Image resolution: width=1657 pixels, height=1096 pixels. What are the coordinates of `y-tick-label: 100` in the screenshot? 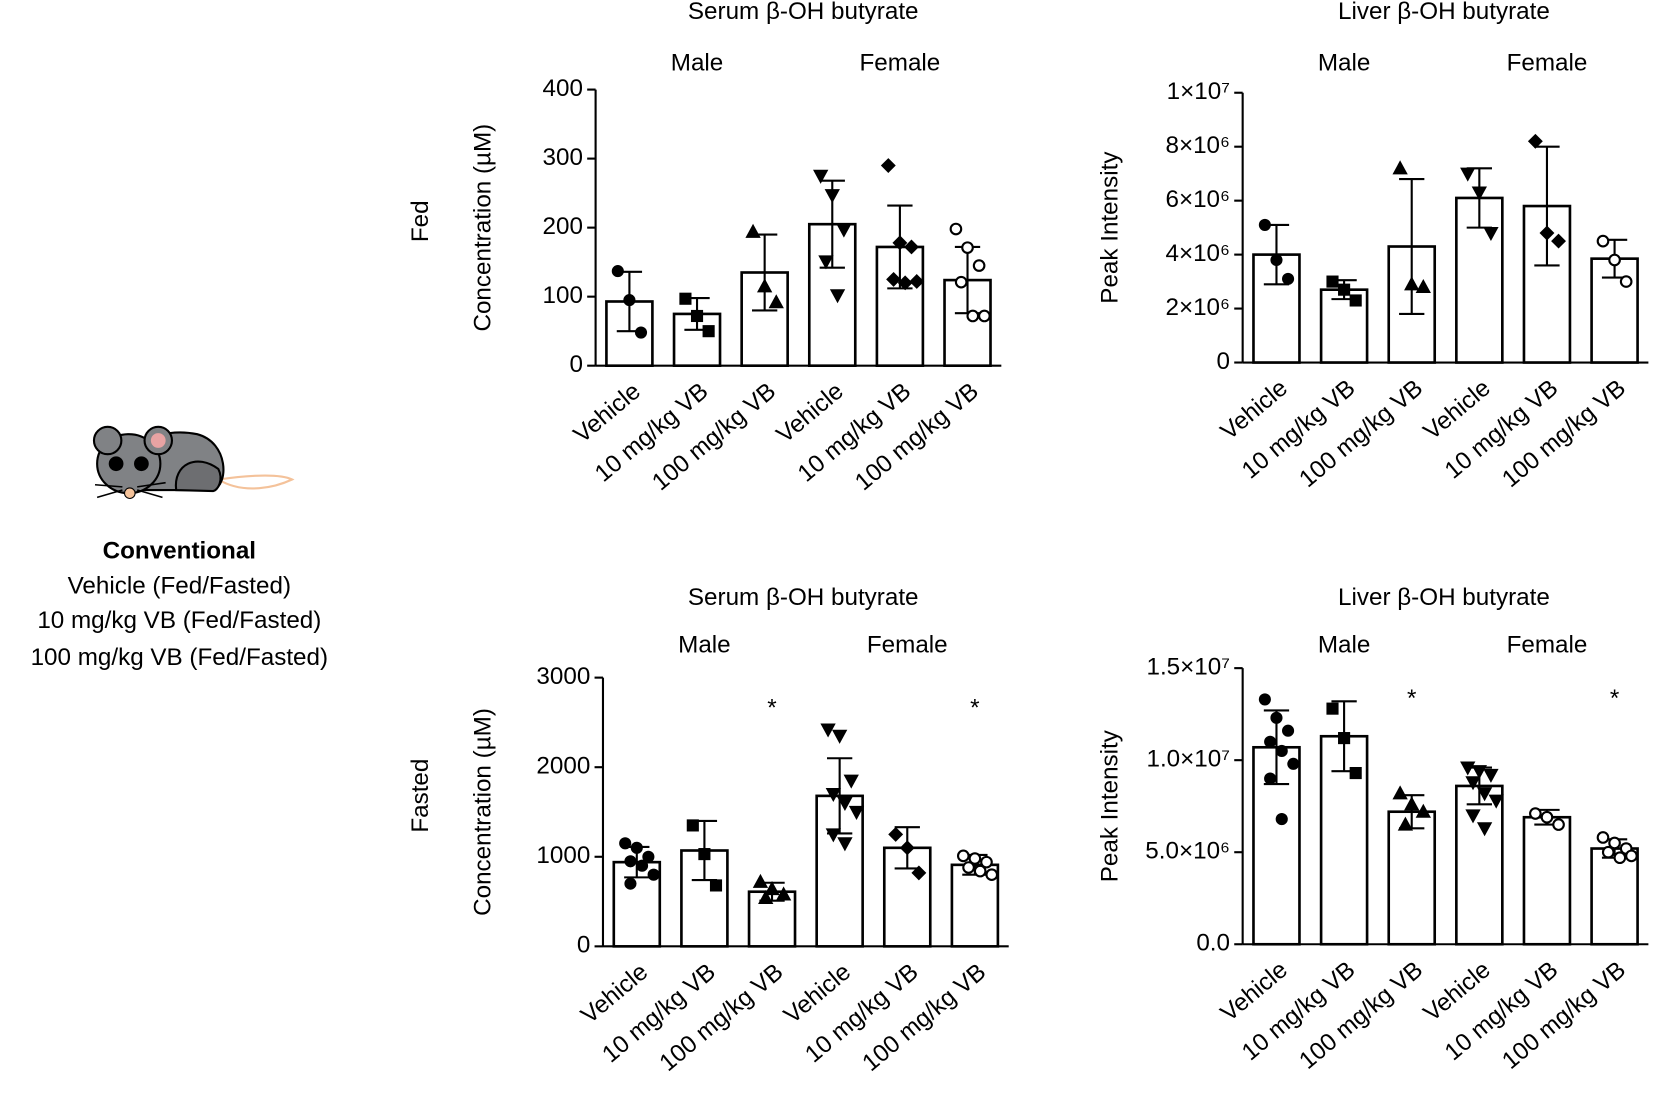 It's located at (563, 295).